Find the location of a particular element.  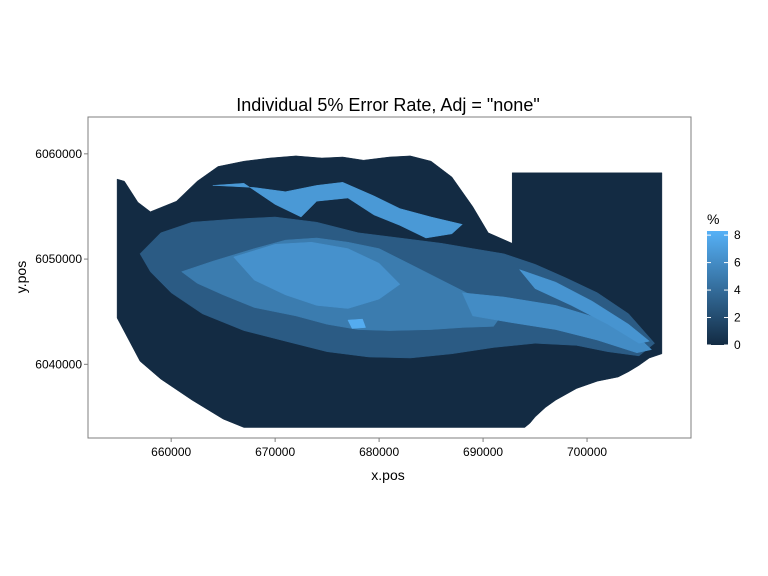

y-tick-label: 6060000 is located at coordinates (58, 154).